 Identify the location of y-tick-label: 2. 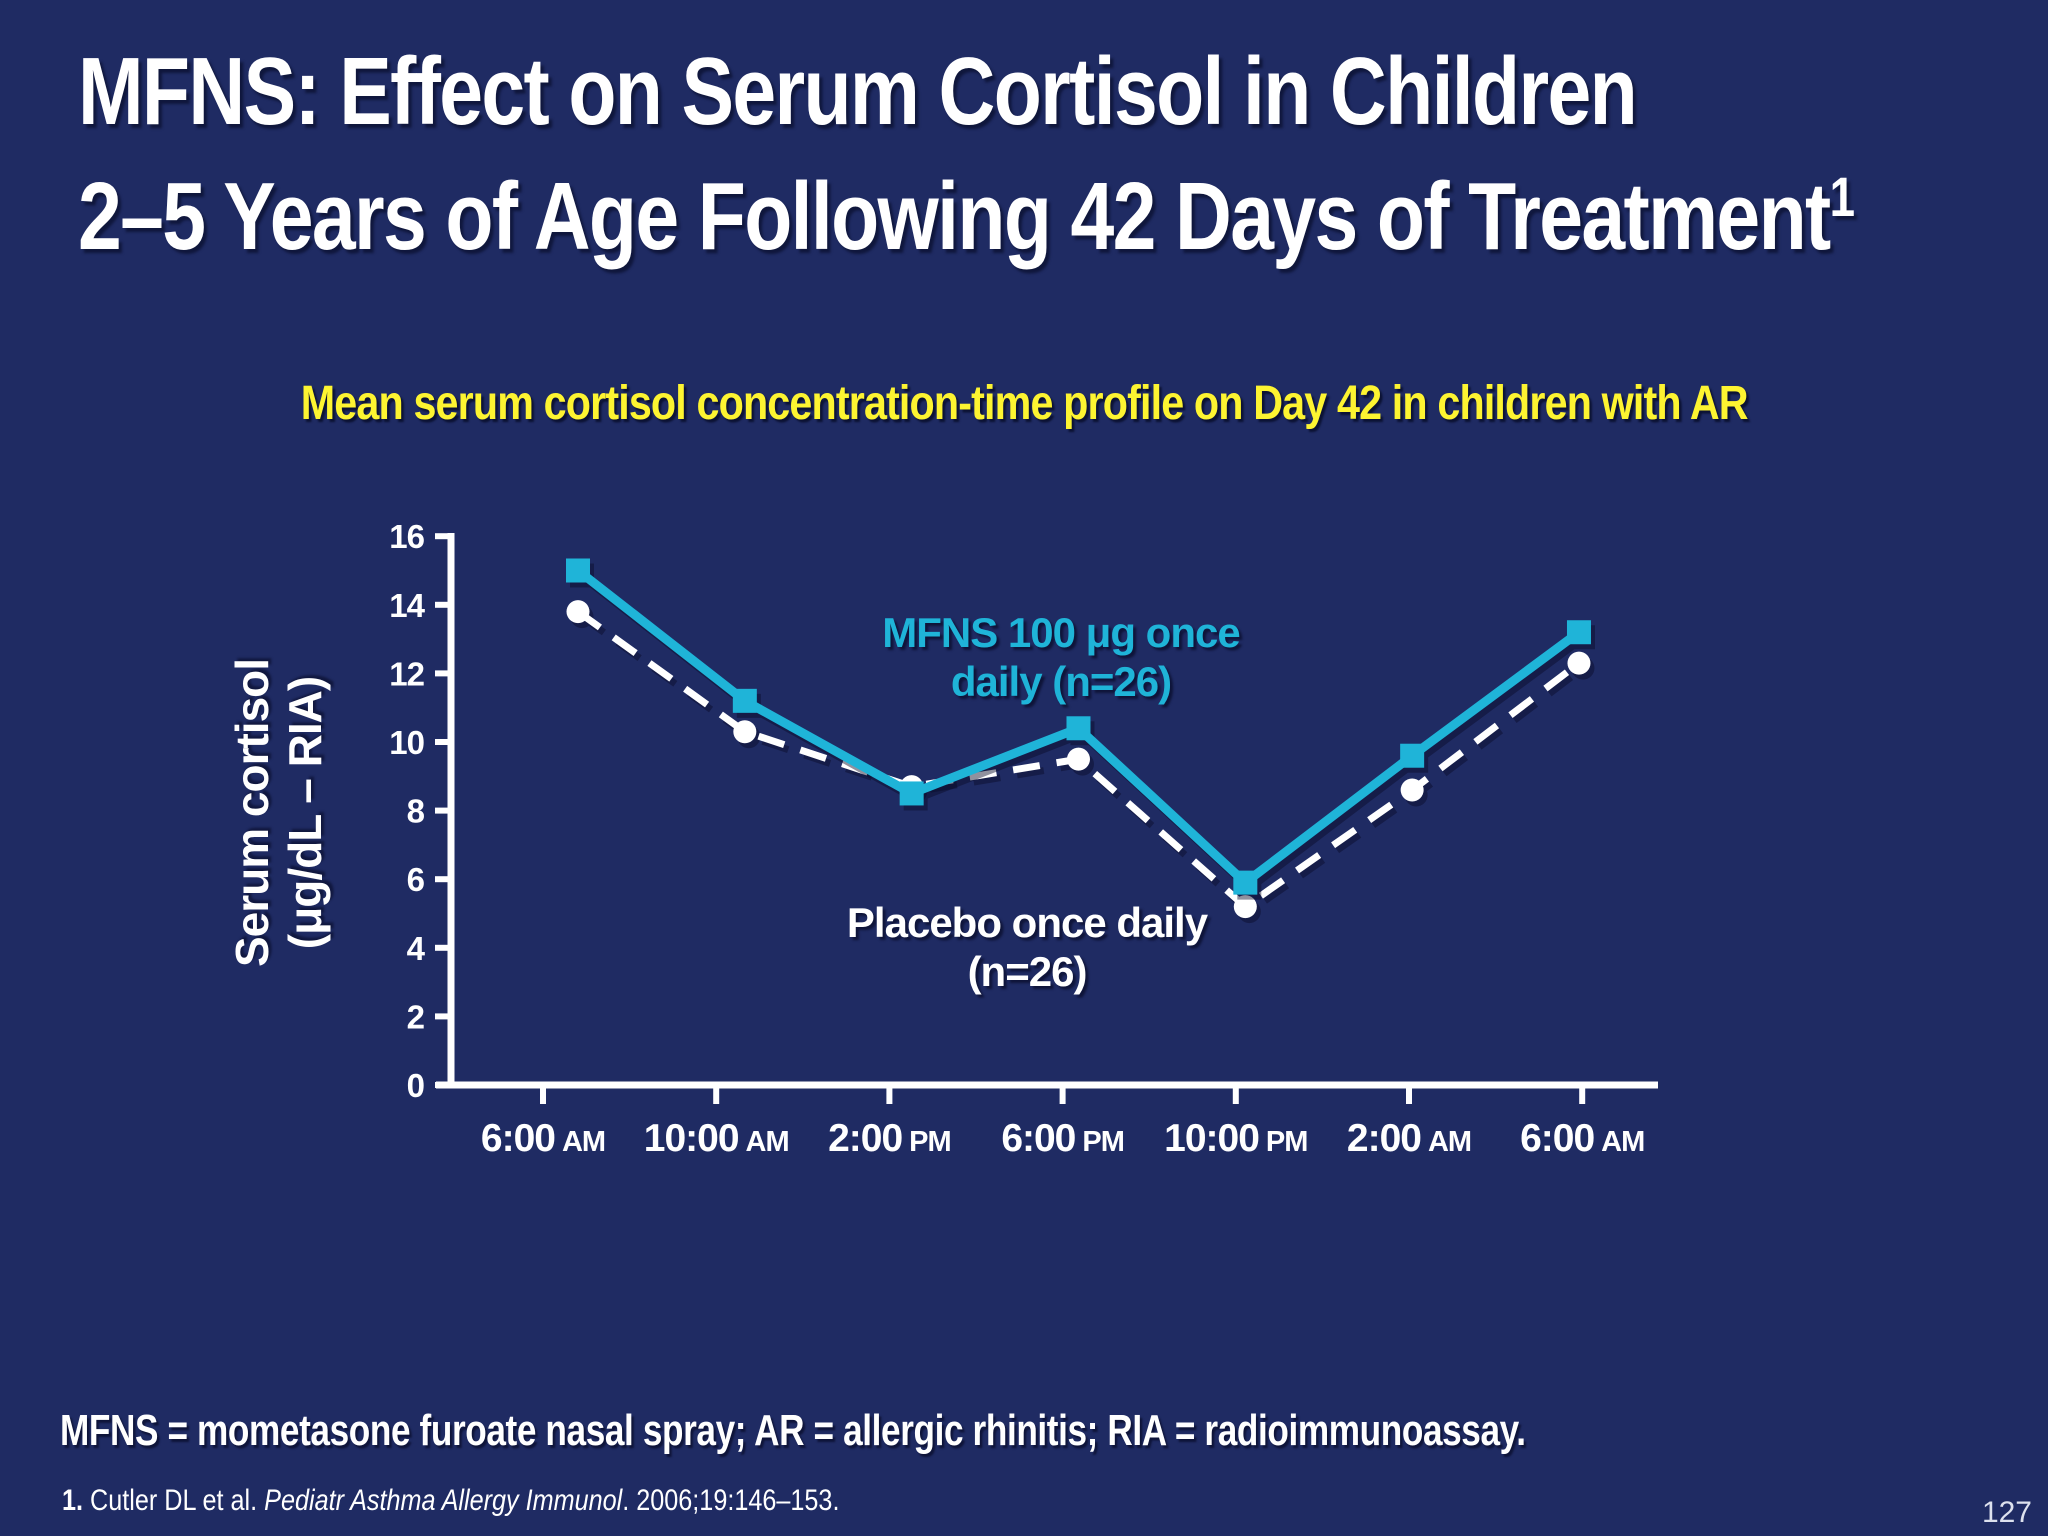
(416, 1016).